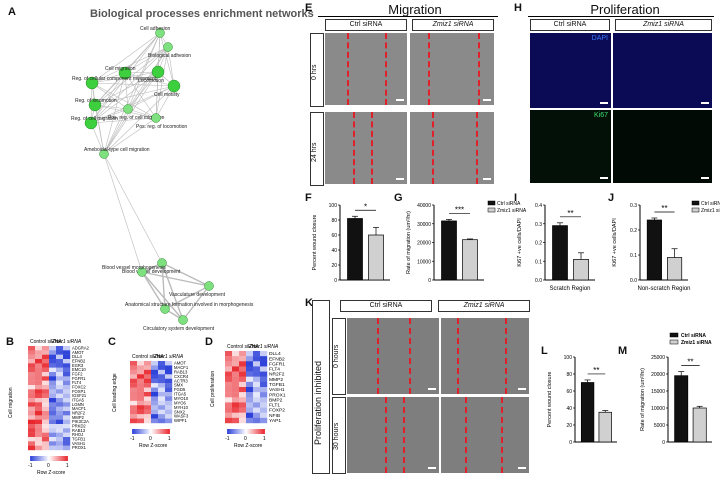 The height and width of the screenshot is (479, 720). Describe the element at coordinates (520, 242) in the screenshot. I see `y-axis-label: Ki67 +ve cells/DAPI` at that location.